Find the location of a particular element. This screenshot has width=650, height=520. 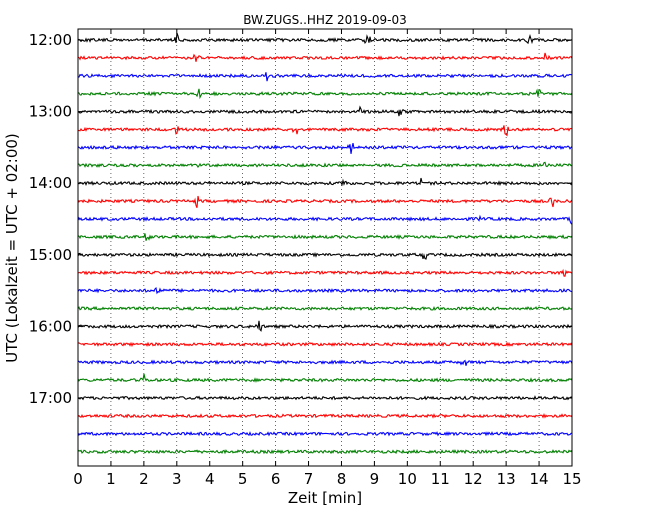

x-tick-label: 15 is located at coordinates (571, 479).